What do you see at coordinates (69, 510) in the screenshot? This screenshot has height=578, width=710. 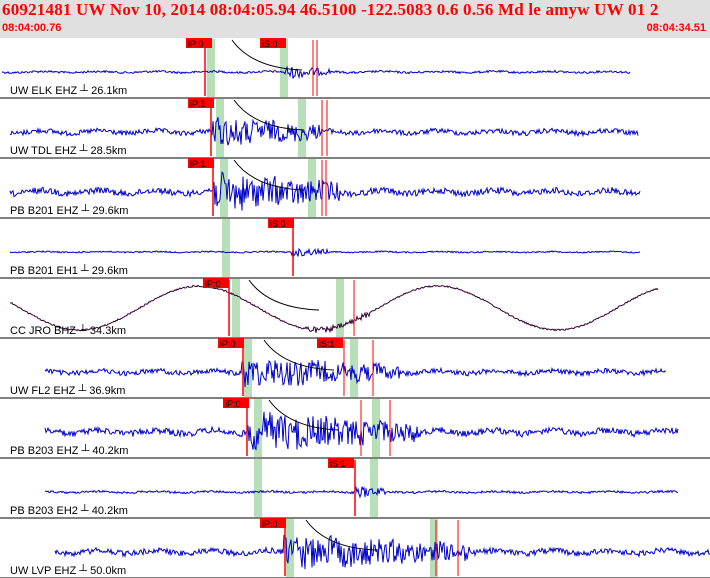 I see `station-label: PB B203 EH2 ┴ 40.2km` at bounding box center [69, 510].